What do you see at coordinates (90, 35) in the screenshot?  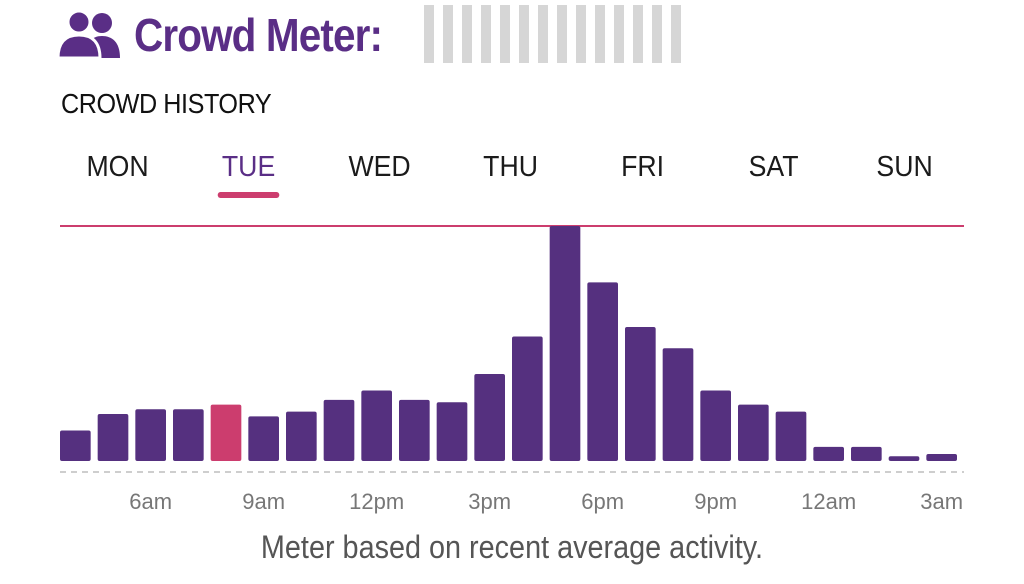 I see `people-icon` at bounding box center [90, 35].